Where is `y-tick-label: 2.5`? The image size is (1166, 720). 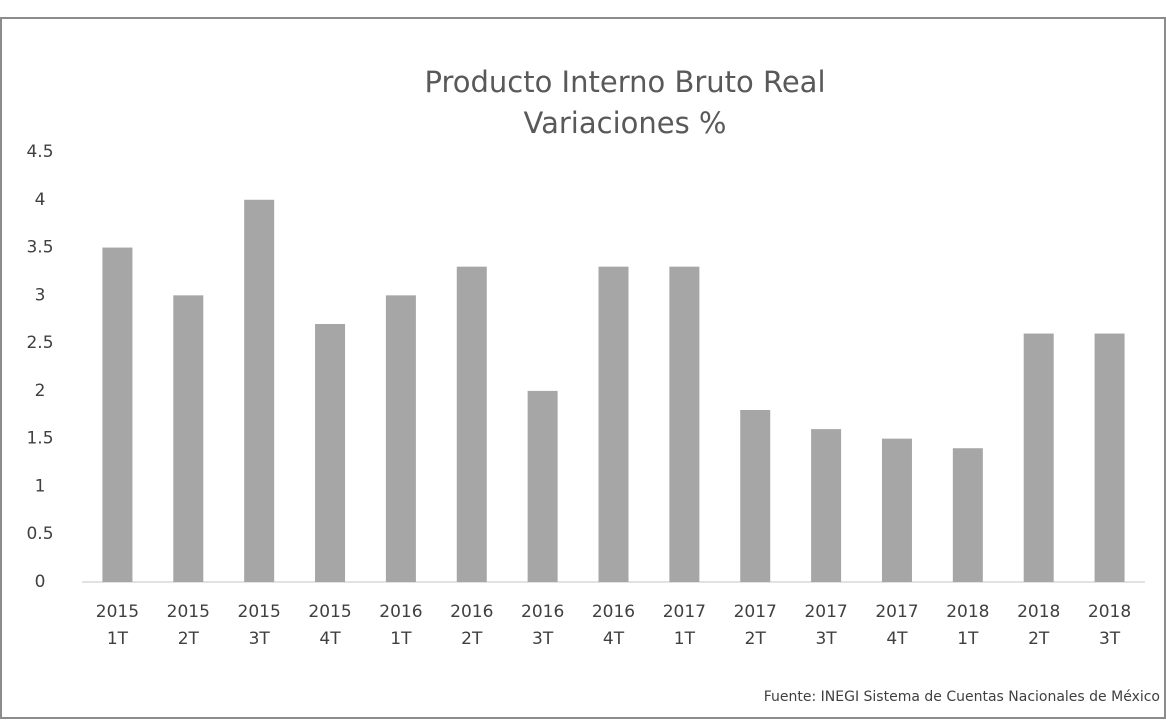 y-tick-label: 2.5 is located at coordinates (39, 343).